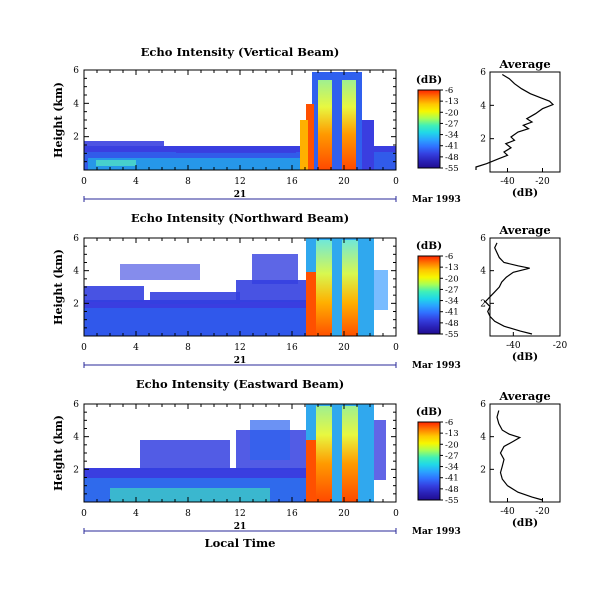  Describe the element at coordinates (452, 335) in the screenshot. I see `colorbar-tick-label: -55` at that location.